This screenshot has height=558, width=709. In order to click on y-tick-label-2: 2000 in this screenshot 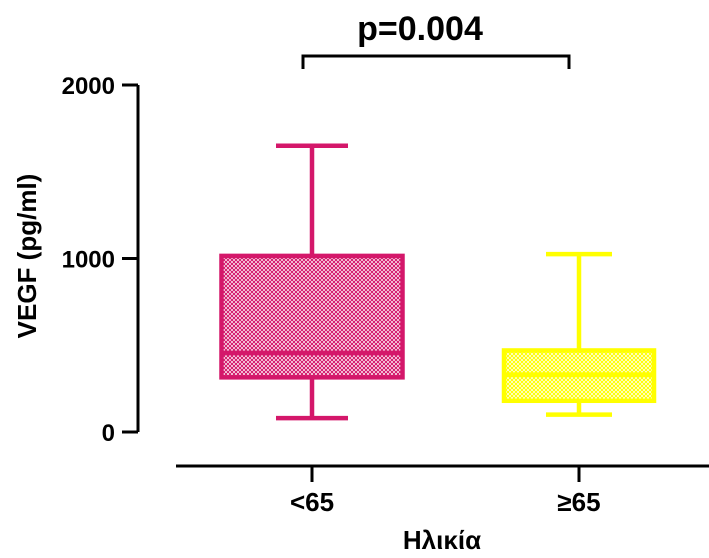, I will do `click(88, 86)`.